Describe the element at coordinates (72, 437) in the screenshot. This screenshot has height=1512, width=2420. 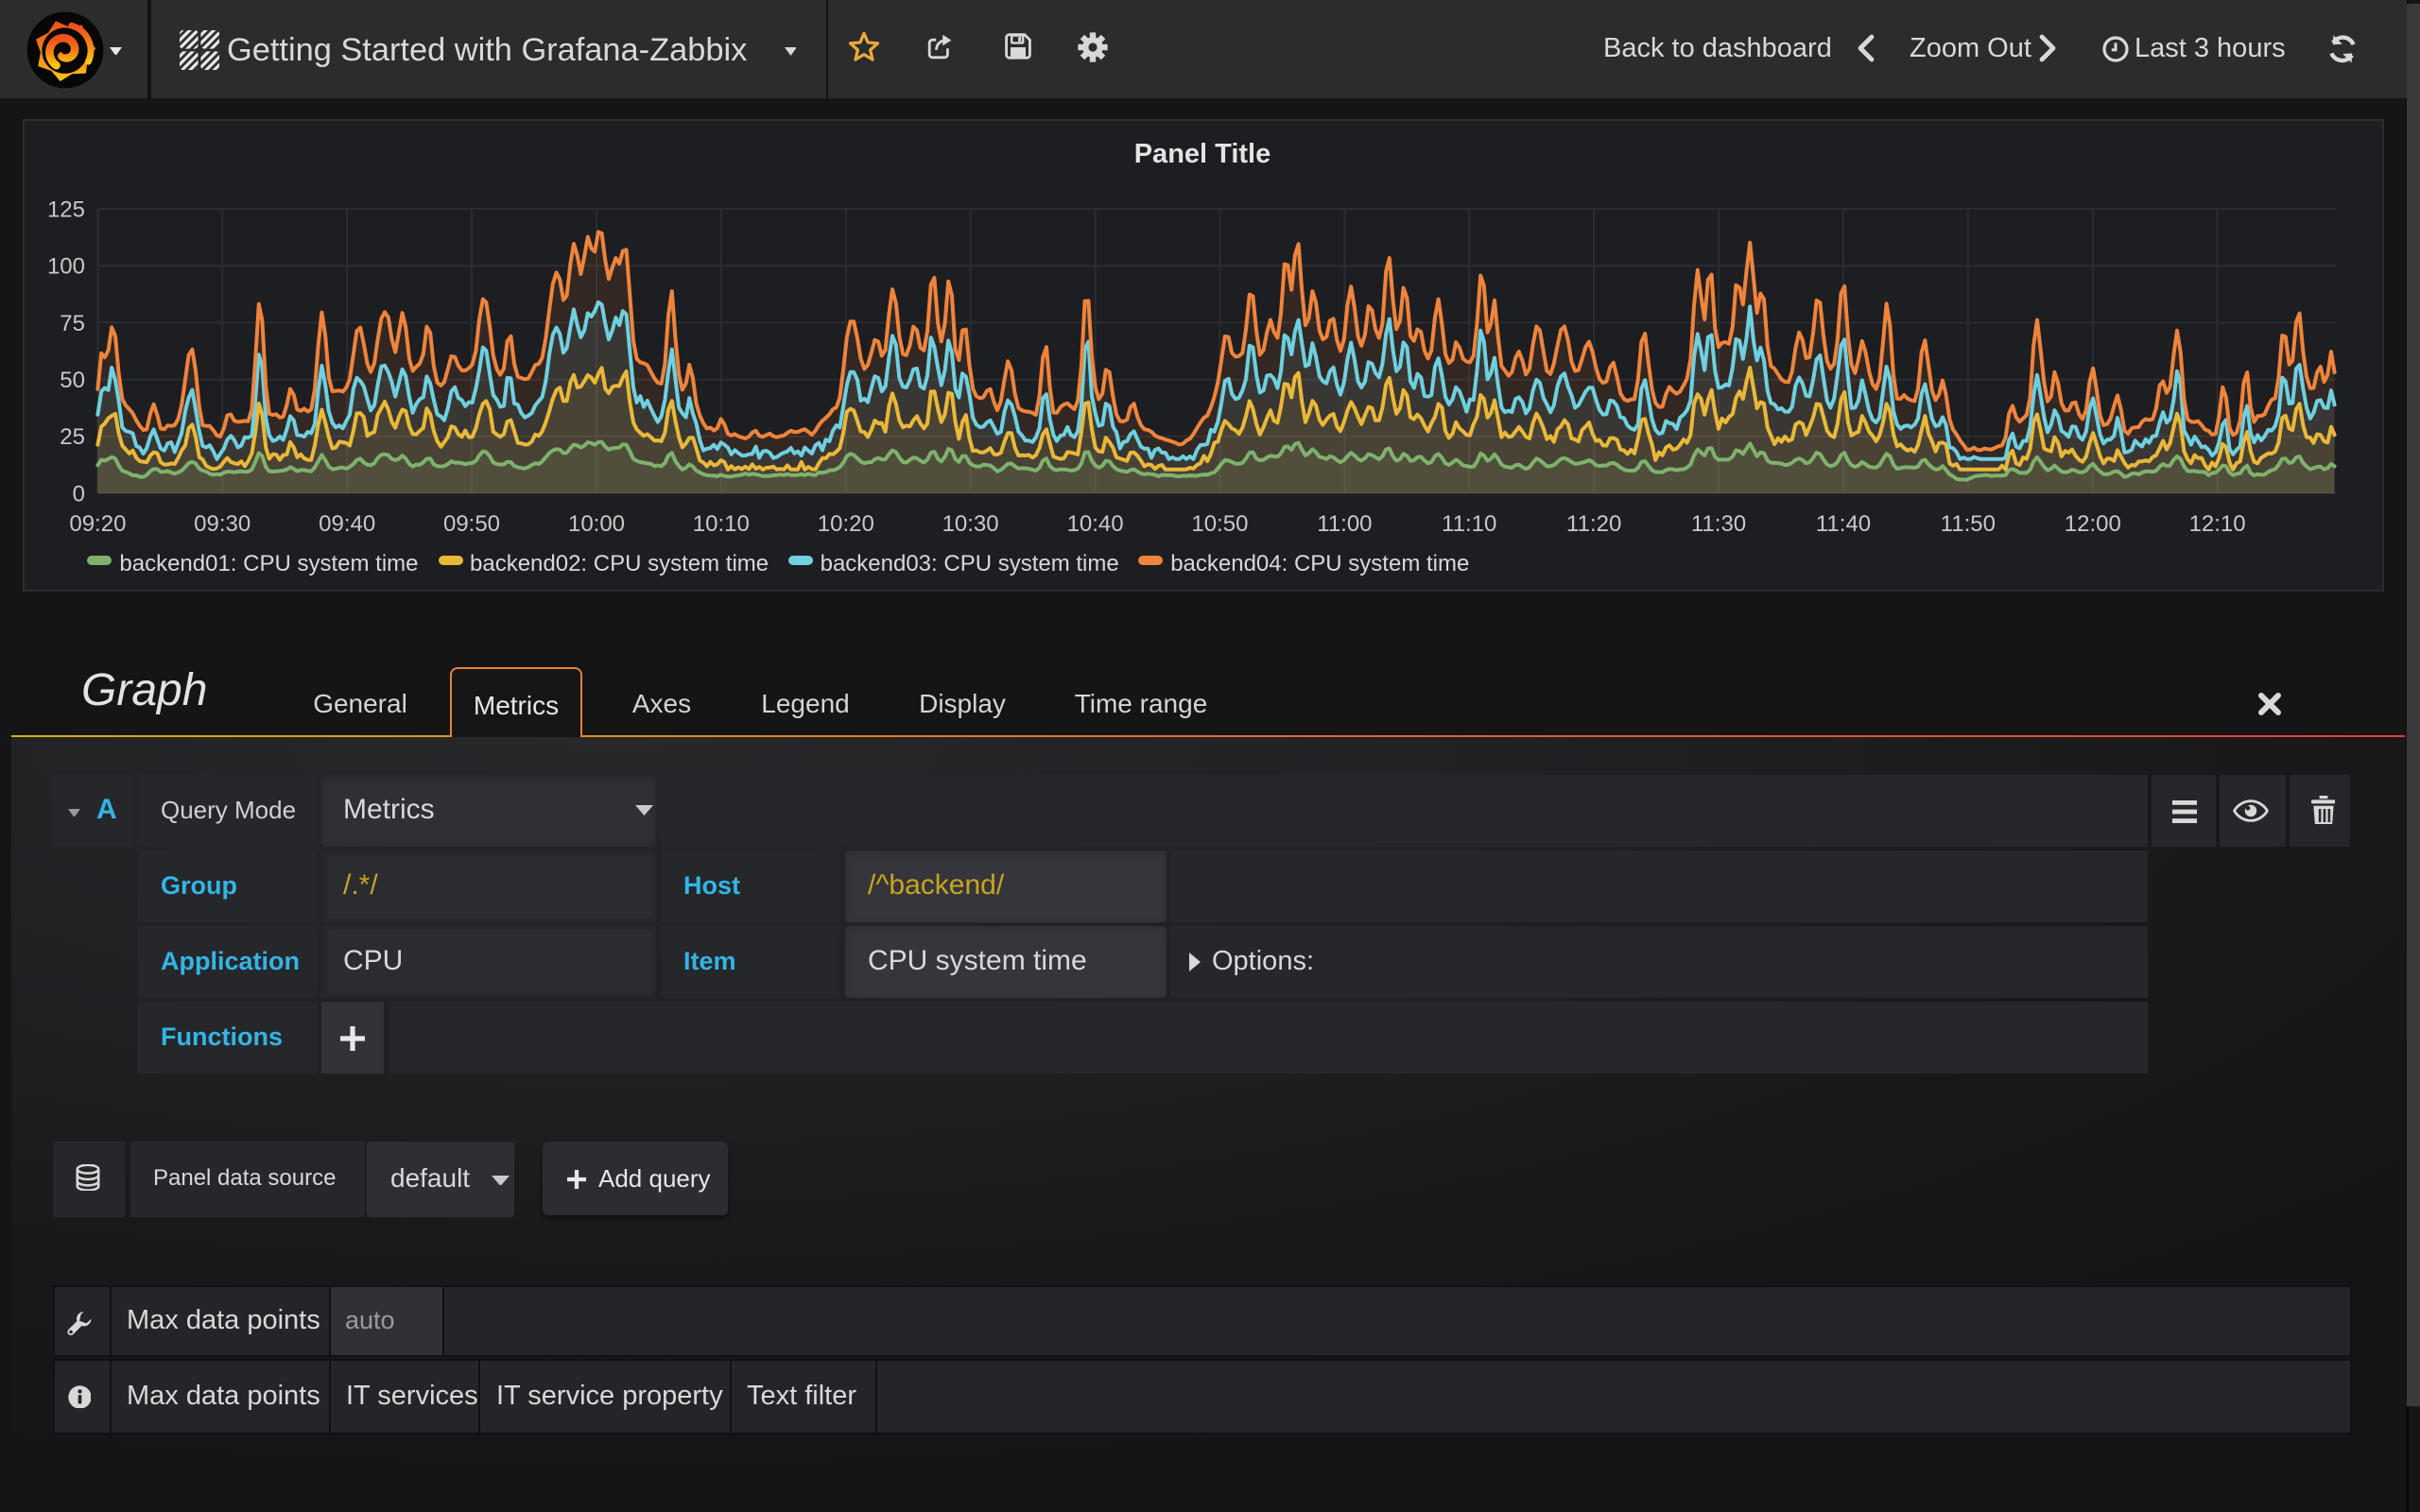
I see `svg-text: 25` at that location.